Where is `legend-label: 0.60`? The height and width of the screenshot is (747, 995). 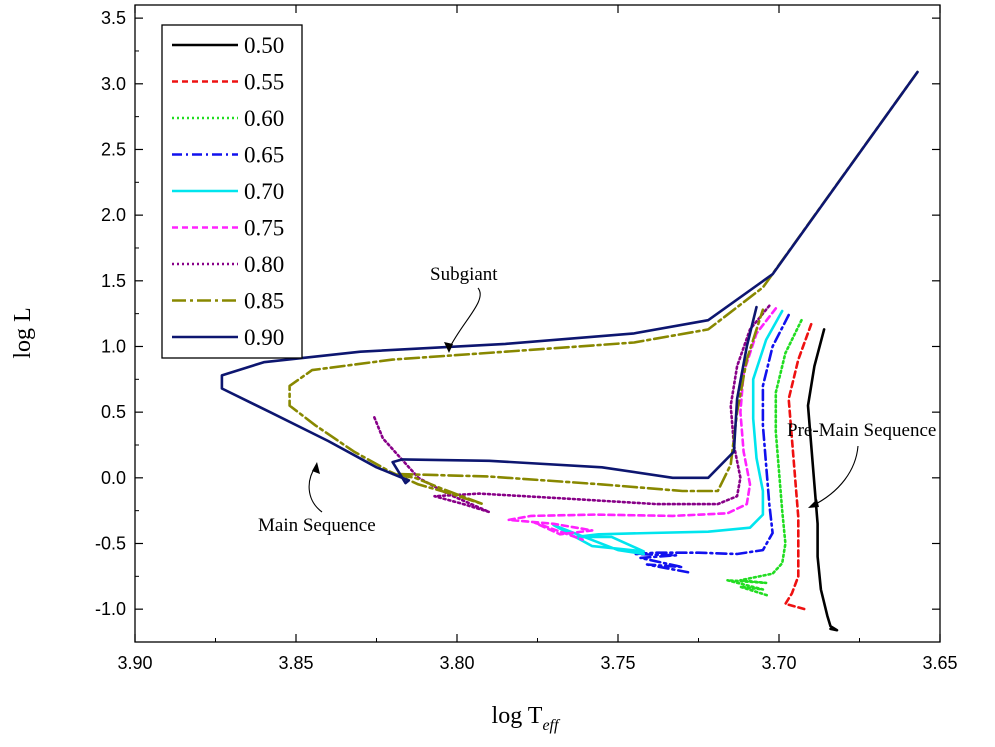 legend-label: 0.60 is located at coordinates (264, 118).